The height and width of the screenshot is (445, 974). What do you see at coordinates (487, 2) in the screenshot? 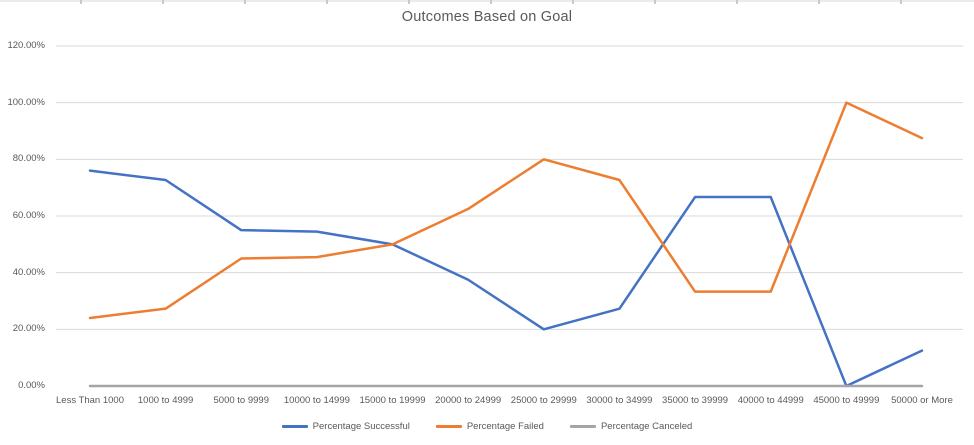
I see `spreadsheet-gridline-artifact` at bounding box center [487, 2].